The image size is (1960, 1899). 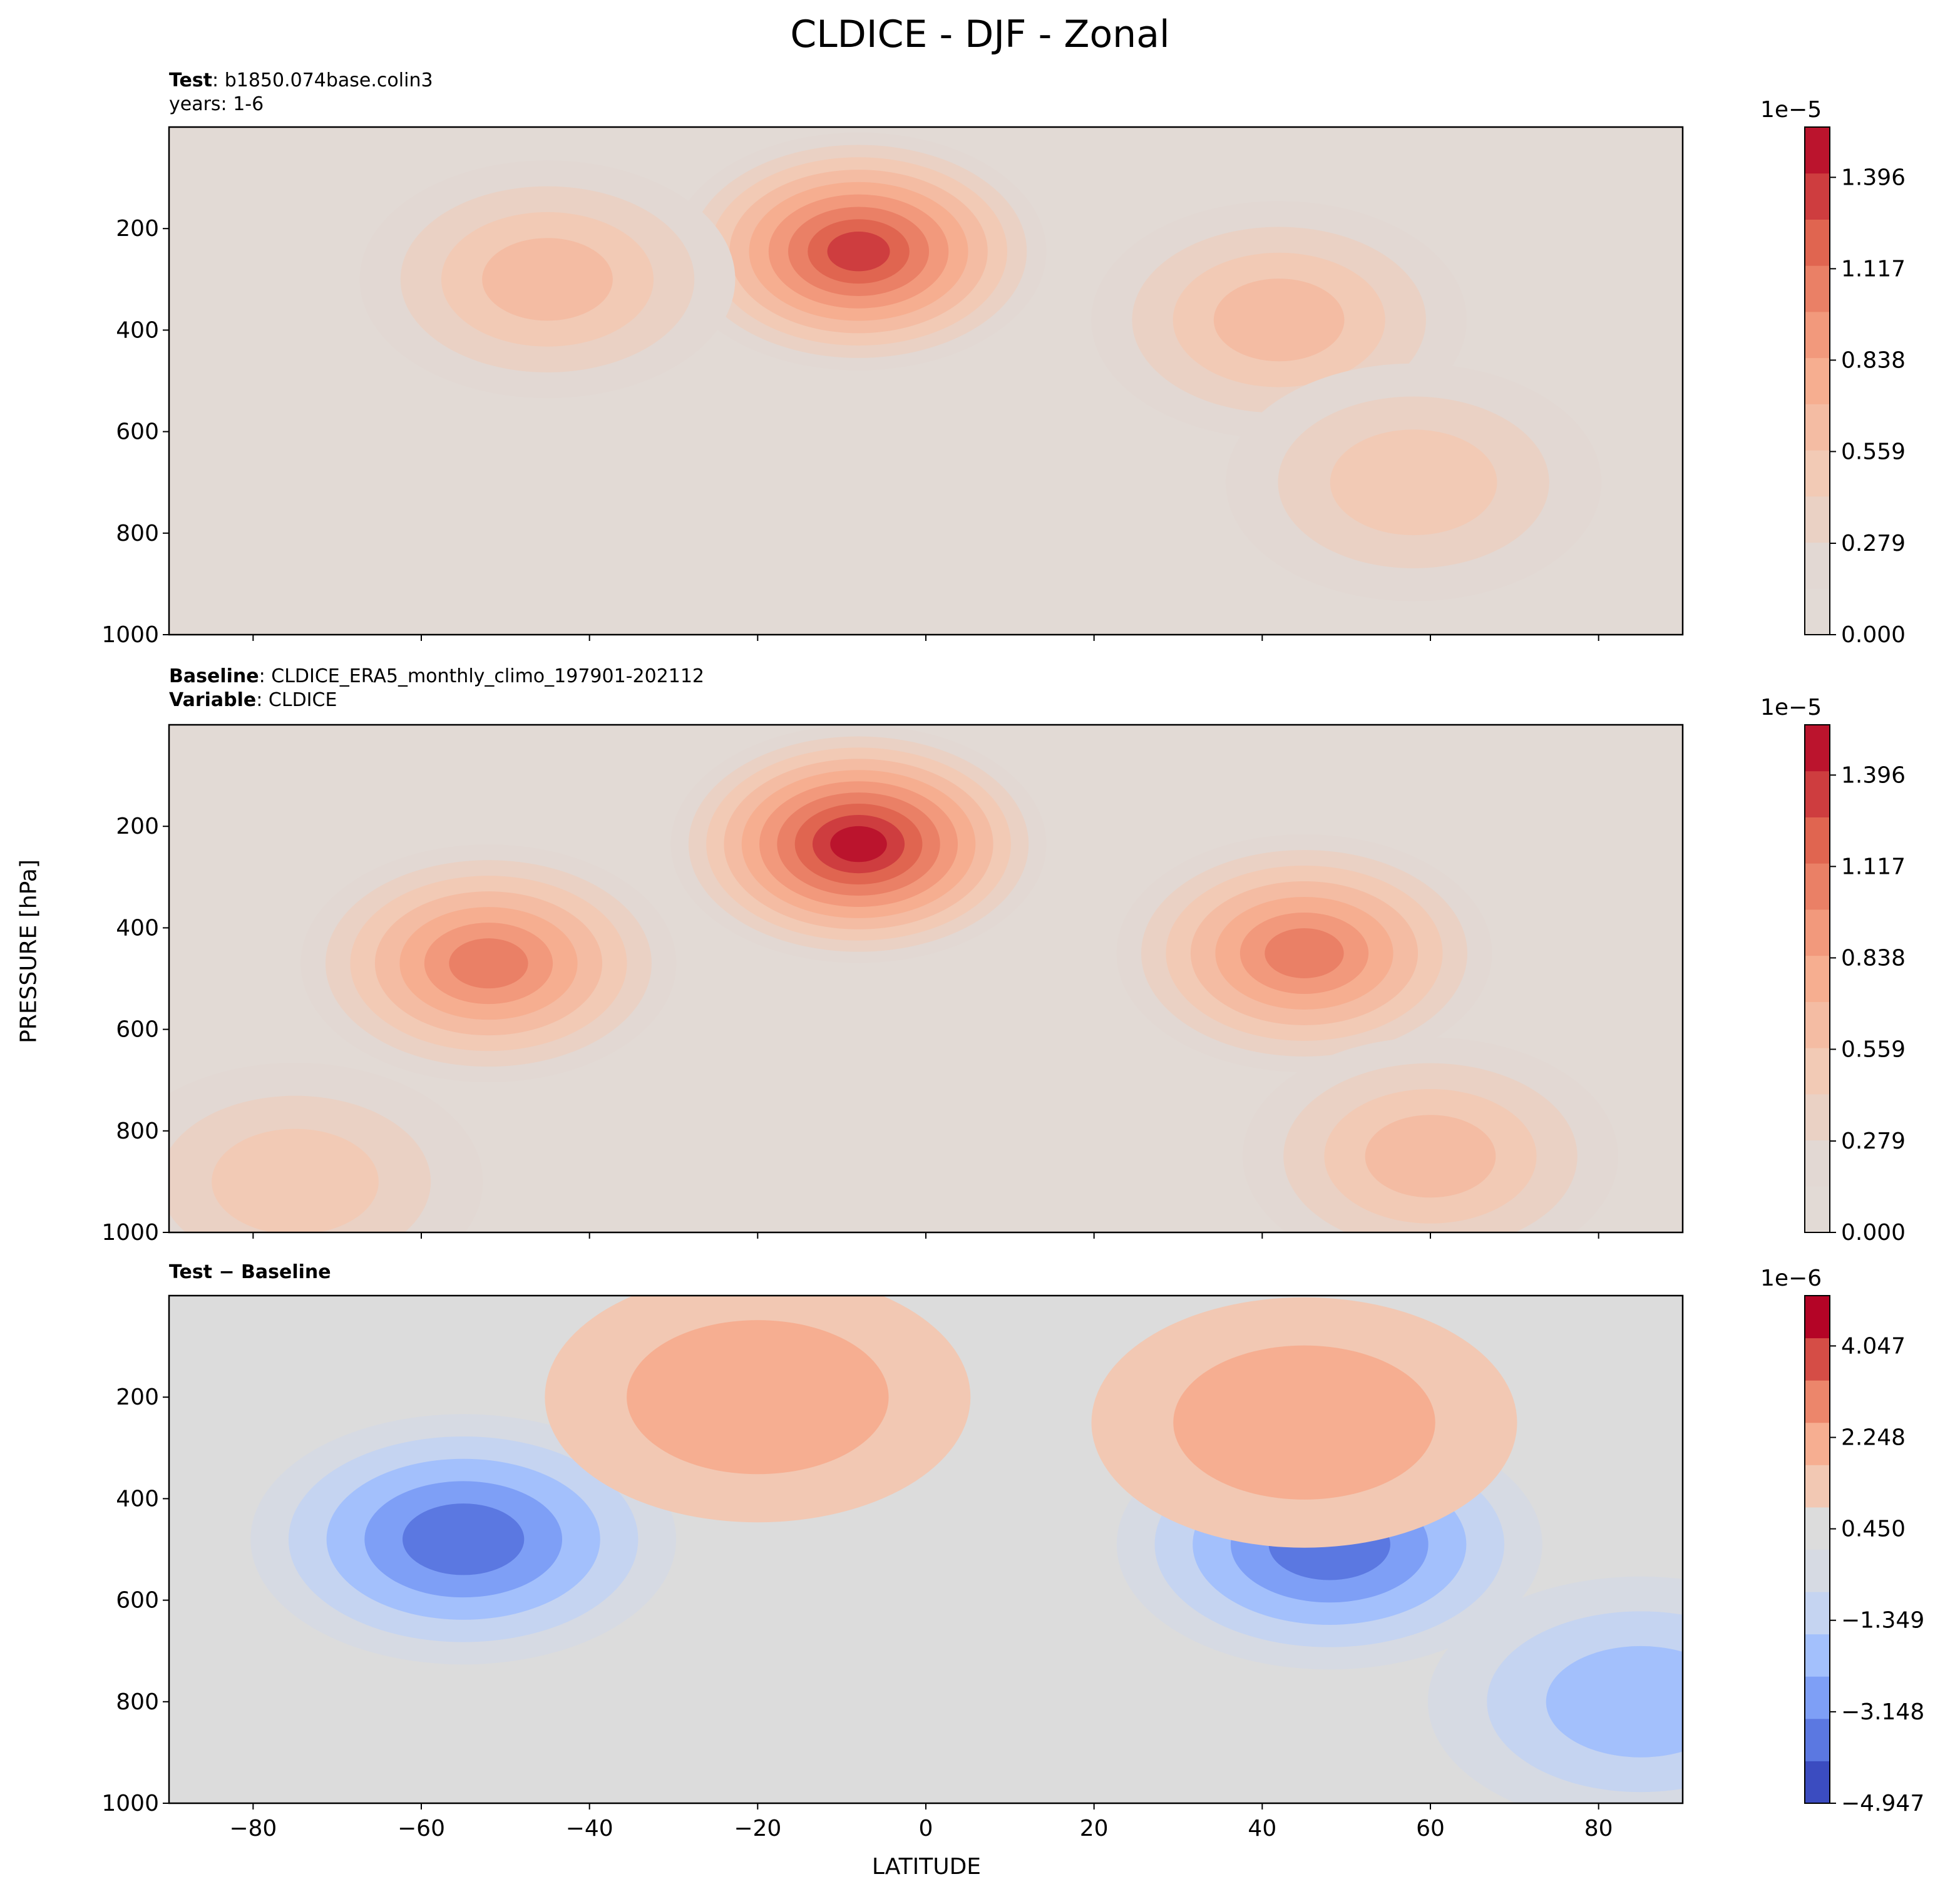 I want to click on panel-1-ytick-label-200: 200, so click(x=137, y=229).